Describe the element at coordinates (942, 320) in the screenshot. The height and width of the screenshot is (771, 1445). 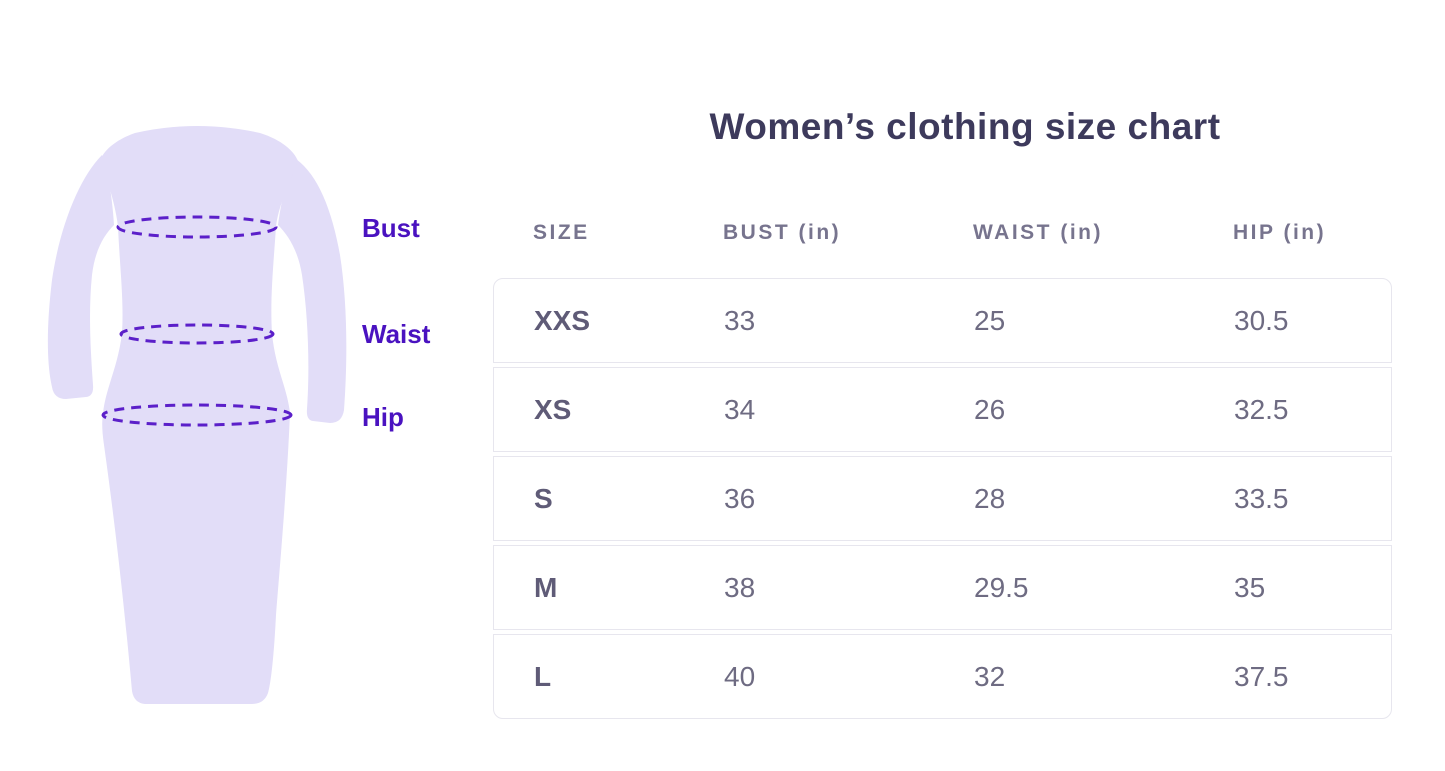
I see `table-row-xxs: XXS 33 25 30.5` at that location.